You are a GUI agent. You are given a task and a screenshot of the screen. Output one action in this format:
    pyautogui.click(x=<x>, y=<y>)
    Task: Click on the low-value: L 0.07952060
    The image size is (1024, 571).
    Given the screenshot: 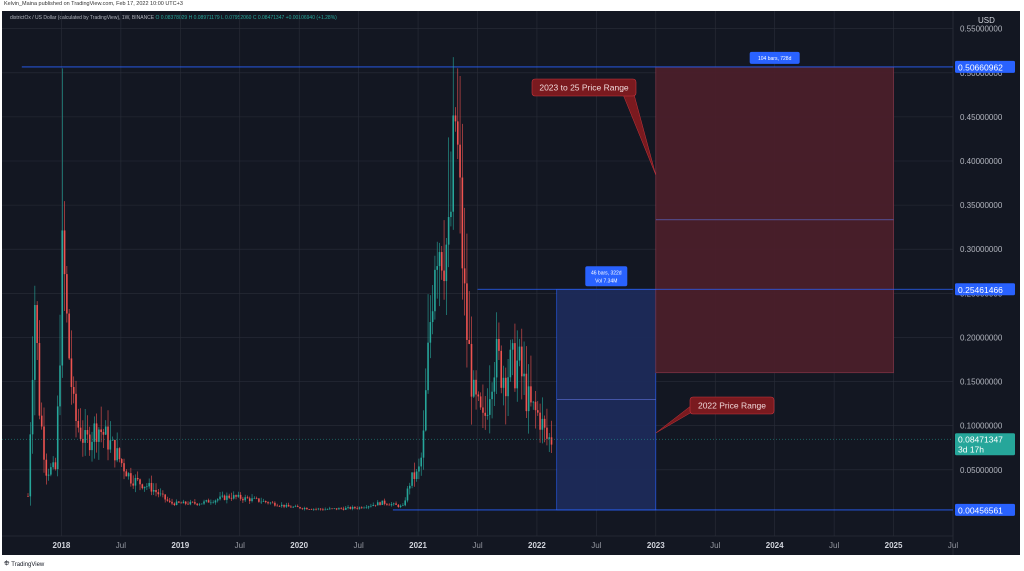 What is the action you would take?
    pyautogui.click(x=236, y=18)
    